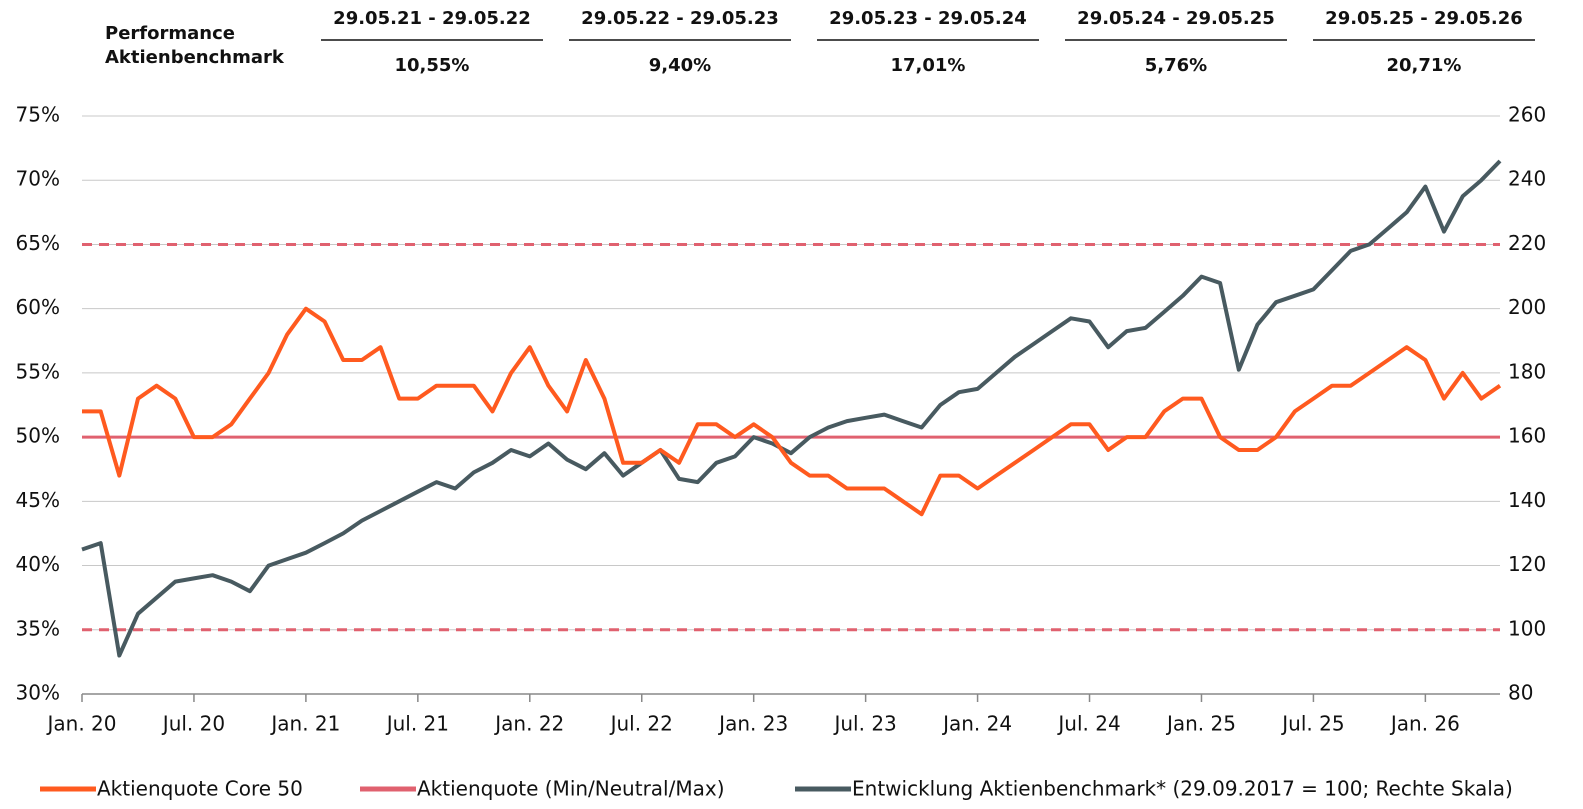 Image resolution: width=1583 pixels, height=809 pixels. Describe the element at coordinates (1176, 65) in the screenshot. I see `performance-value: 5,76%` at that location.